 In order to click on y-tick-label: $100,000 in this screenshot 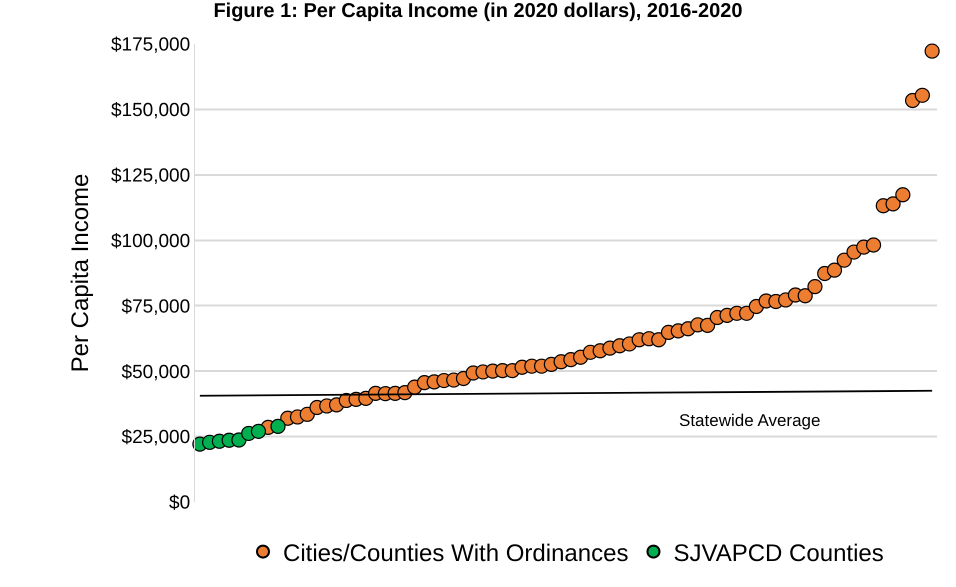, I will do `click(150, 241)`.